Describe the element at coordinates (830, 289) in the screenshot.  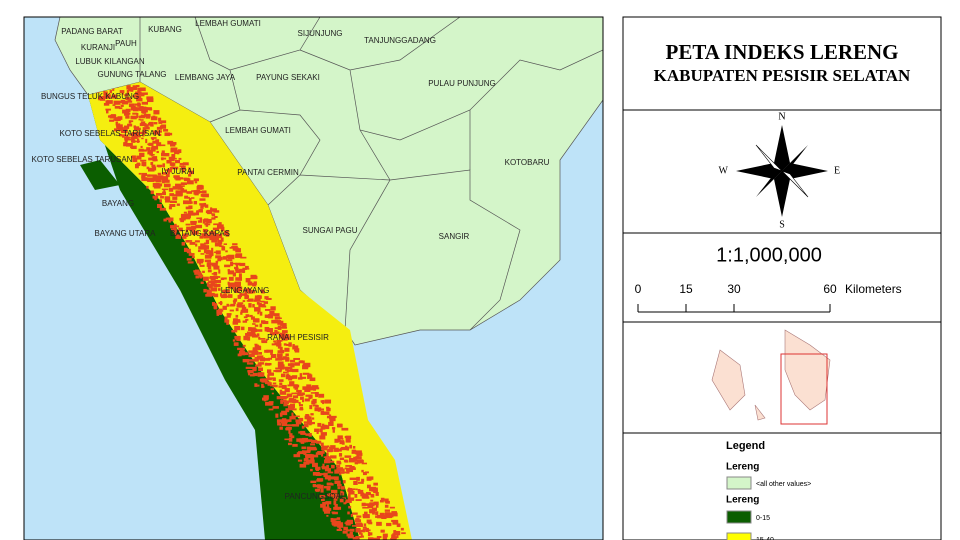
I see `scalebar-label: 60` at that location.